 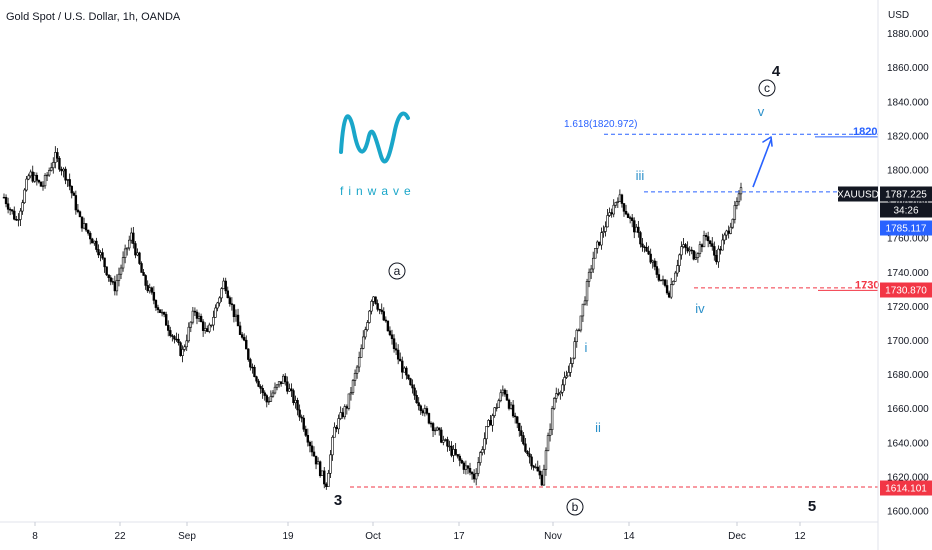 I want to click on wave-label-circle, so click(x=767, y=88).